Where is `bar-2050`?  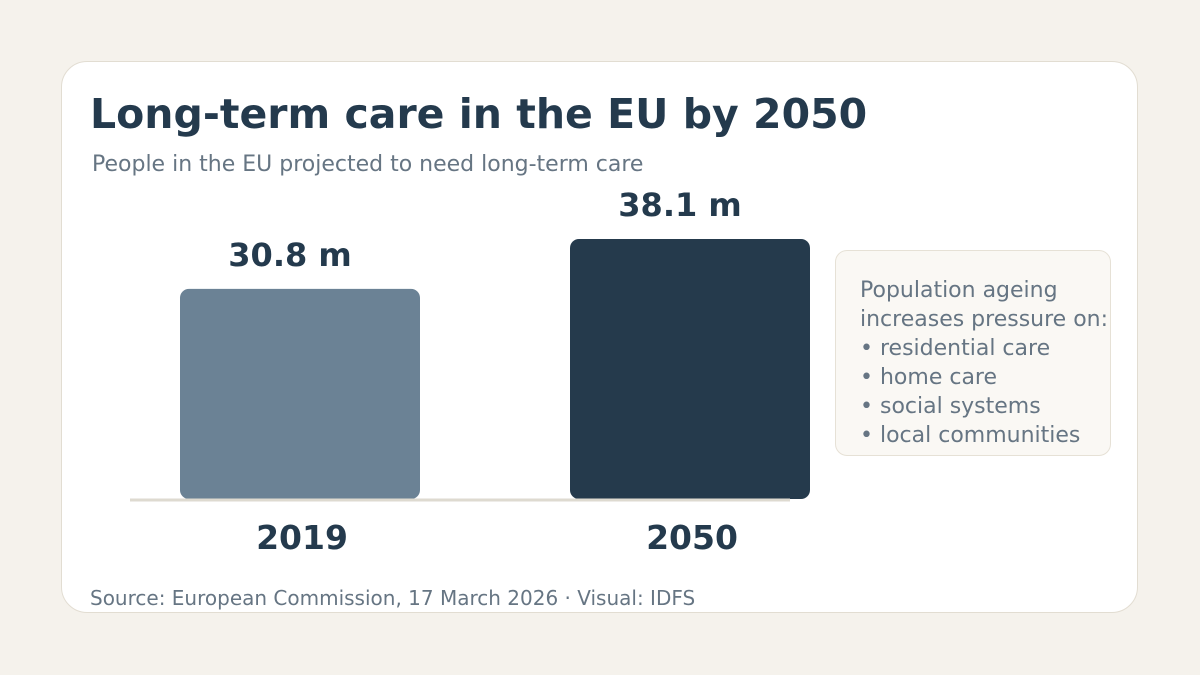
bar-2050 is located at coordinates (690, 369).